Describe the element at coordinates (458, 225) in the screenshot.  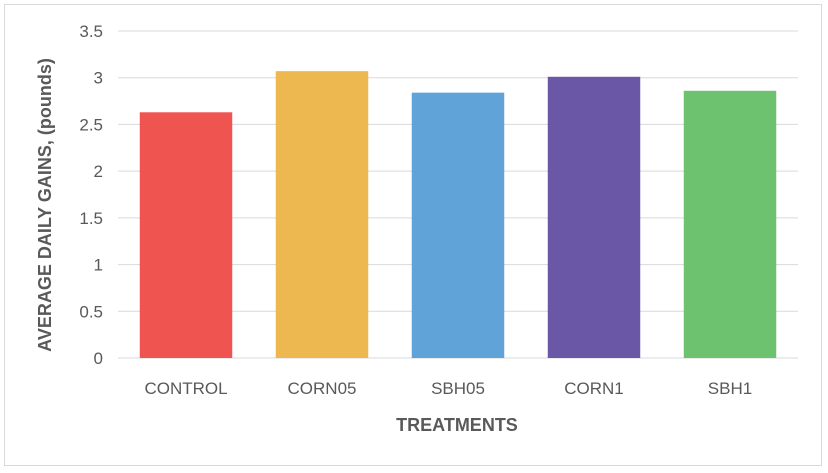
I see `bar-sbh05` at that location.